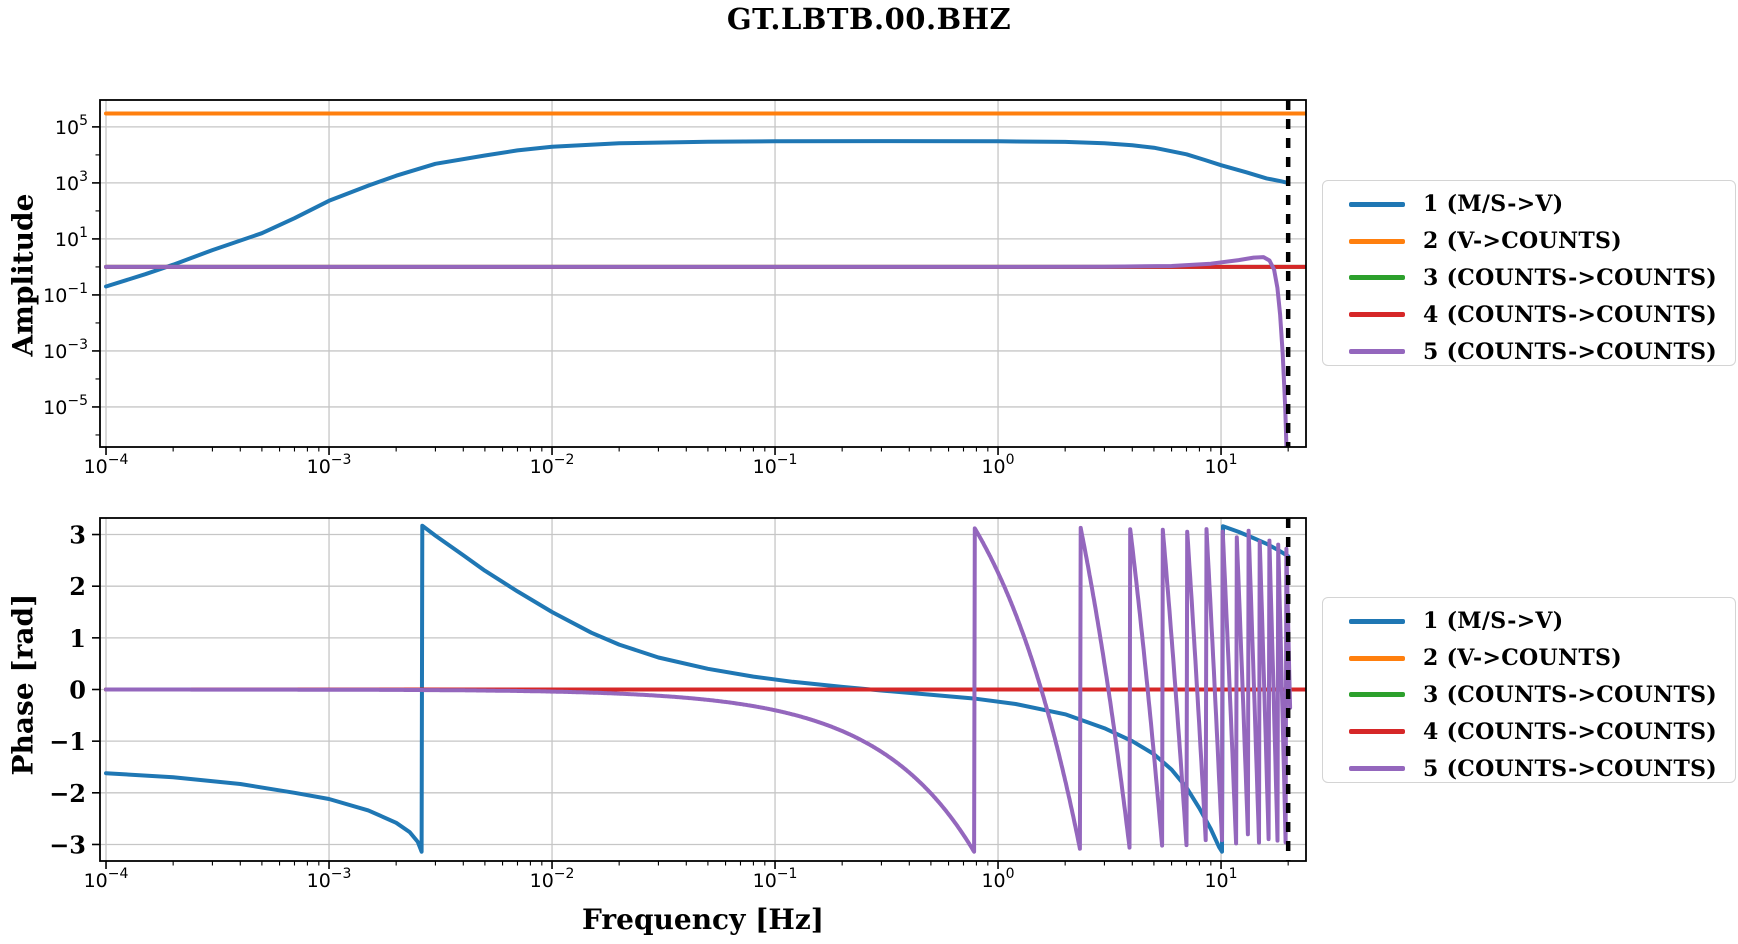 Image resolution: width=1738 pixels, height=944 pixels. Describe the element at coordinates (65, 406) in the screenshot. I see `tick-label: 10⁻⁵` at that location.